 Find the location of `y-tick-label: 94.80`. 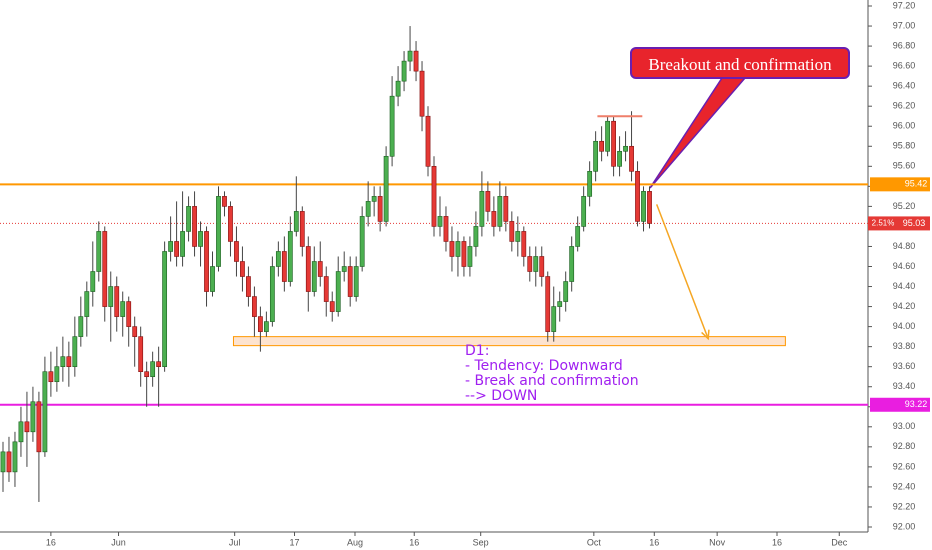

y-tick-label: 94.80 is located at coordinates (904, 246).